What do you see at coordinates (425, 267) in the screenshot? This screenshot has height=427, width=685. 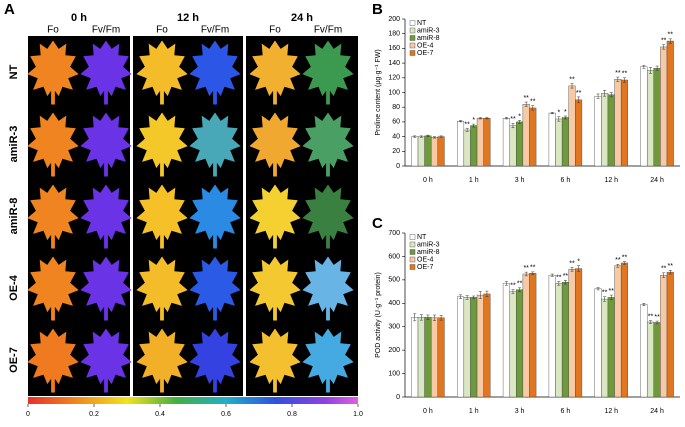 I see `legend-label: OE-7` at bounding box center [425, 267].